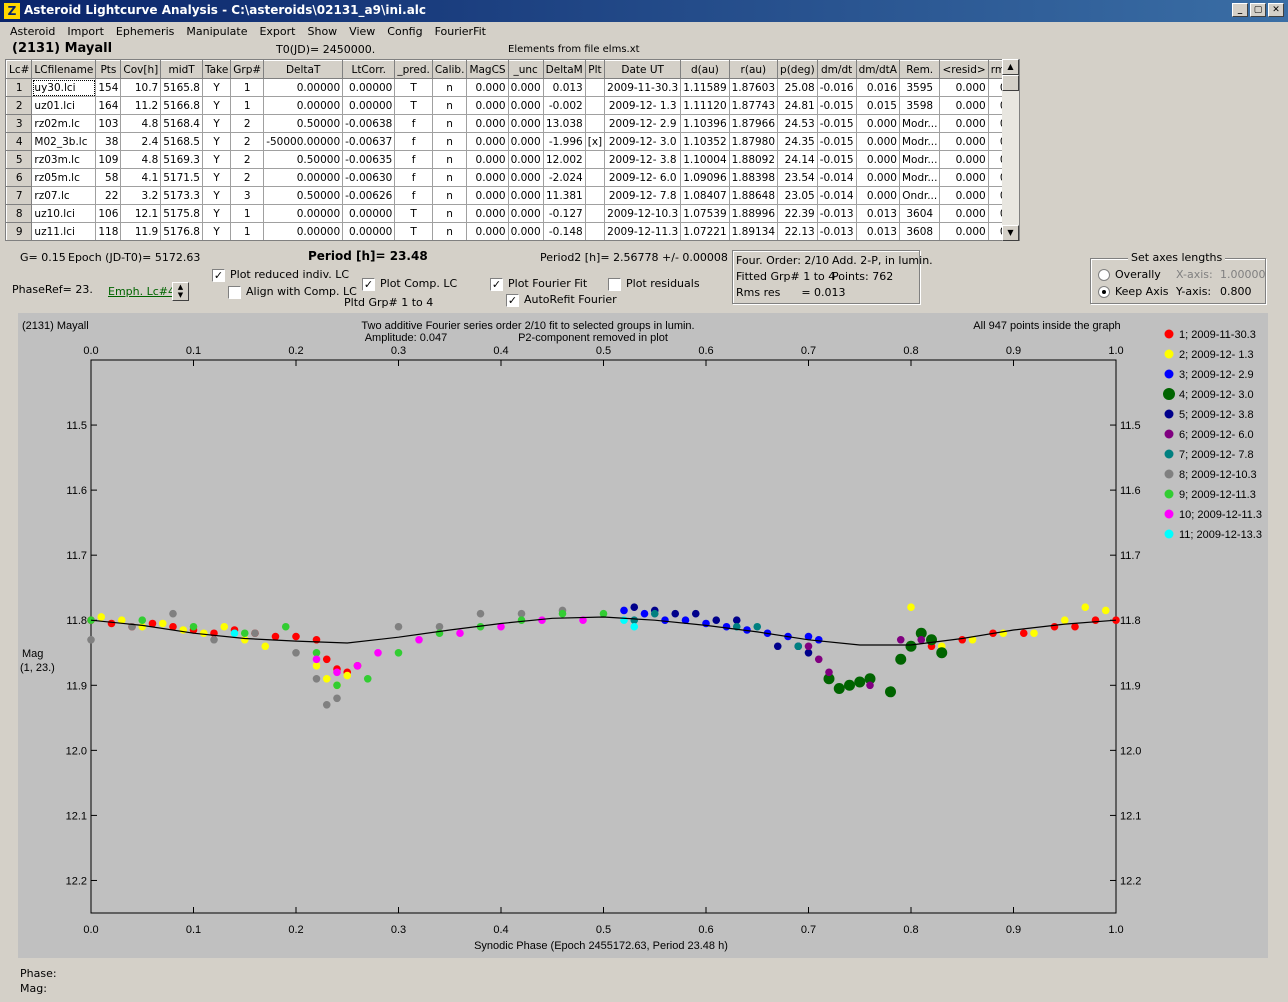  What do you see at coordinates (564, 177) in the screenshot?
I see `table-cell: -2.024` at bounding box center [564, 177].